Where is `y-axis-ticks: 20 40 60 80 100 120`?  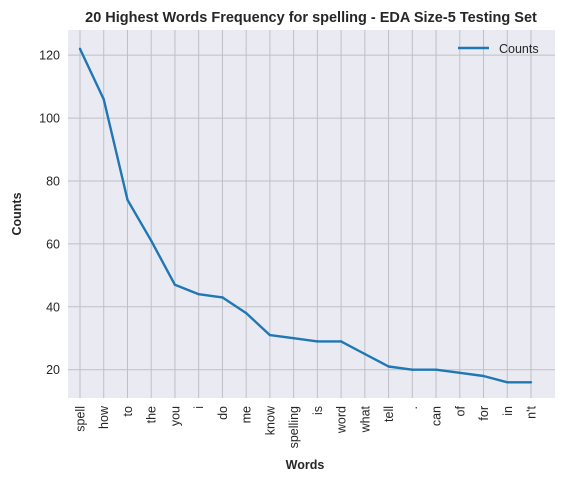
y-axis-ticks: 20 40 60 80 100 120 is located at coordinates (49, 213).